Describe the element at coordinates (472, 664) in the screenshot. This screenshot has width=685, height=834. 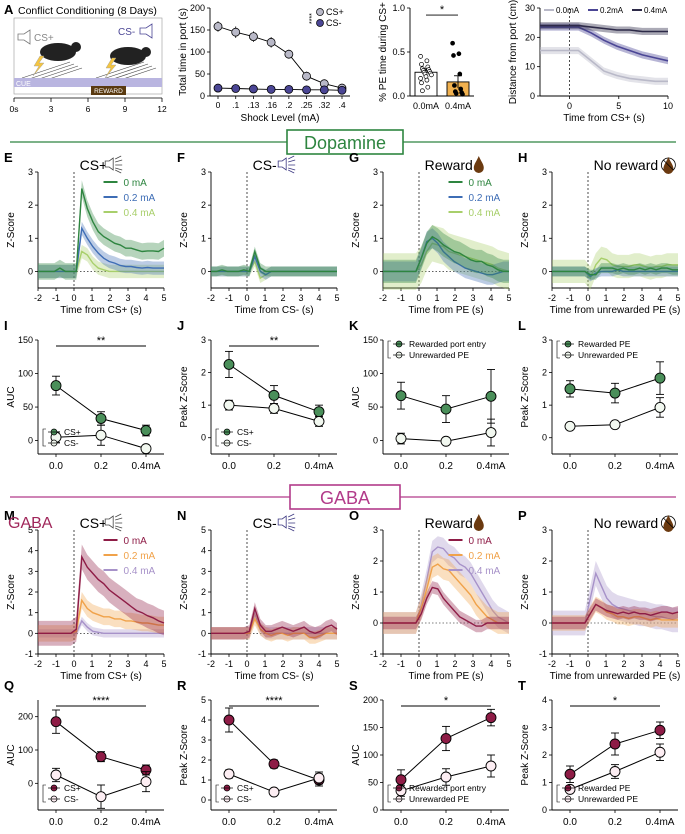
I see `x-tick-label: 3` at that location.